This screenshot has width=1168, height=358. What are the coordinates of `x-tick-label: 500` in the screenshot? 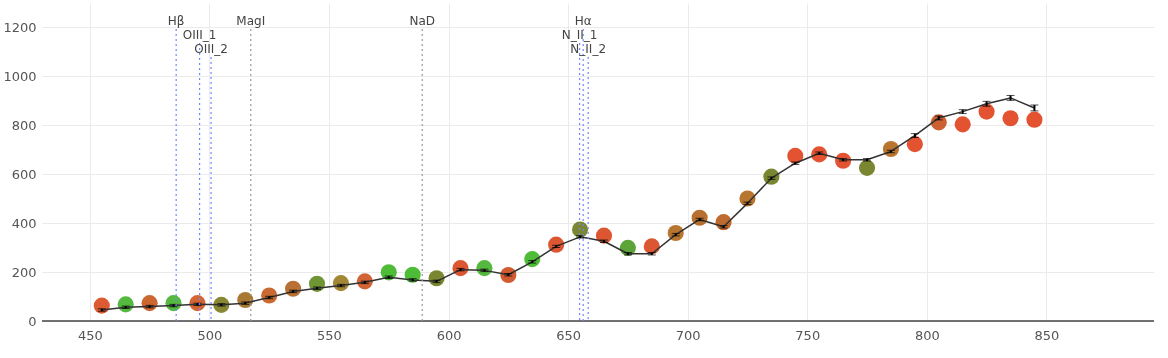 It's located at (210, 335).